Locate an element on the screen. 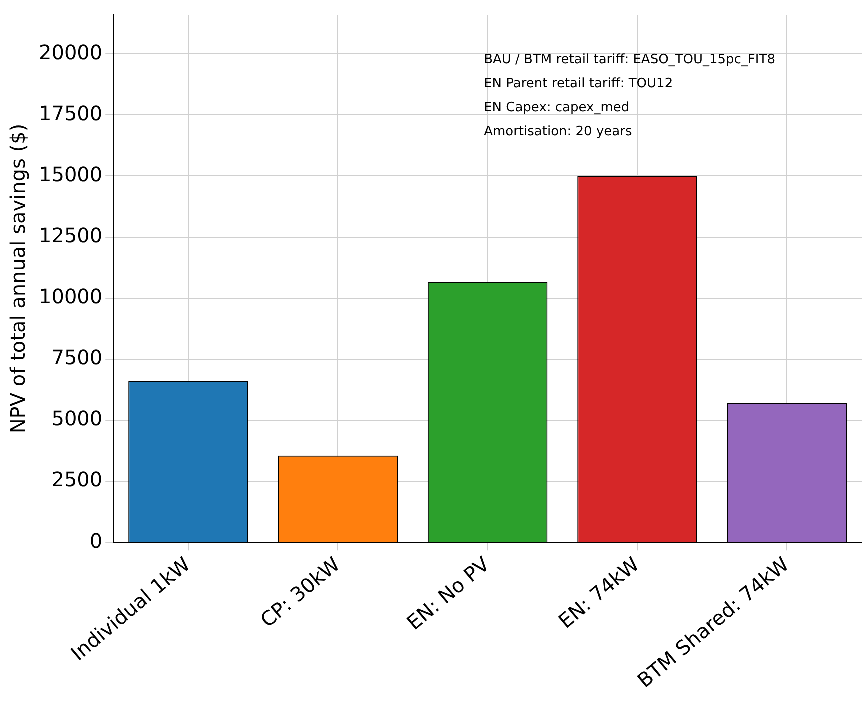 Image resolution: width=866 pixels, height=701 pixels. annotation: BAU / BTM retail tariff: EASO_TOU_15pc_FIT8 is located at coordinates (630, 60).